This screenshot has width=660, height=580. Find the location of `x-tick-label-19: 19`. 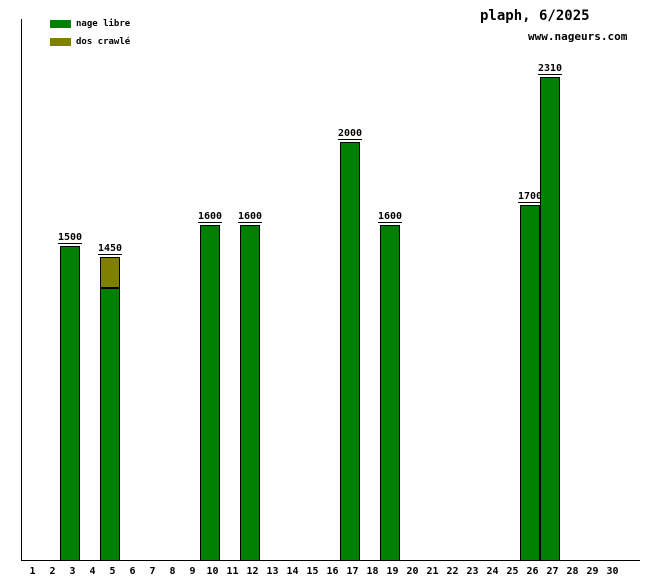

x-tick-label-19: 19 is located at coordinates (392, 571).